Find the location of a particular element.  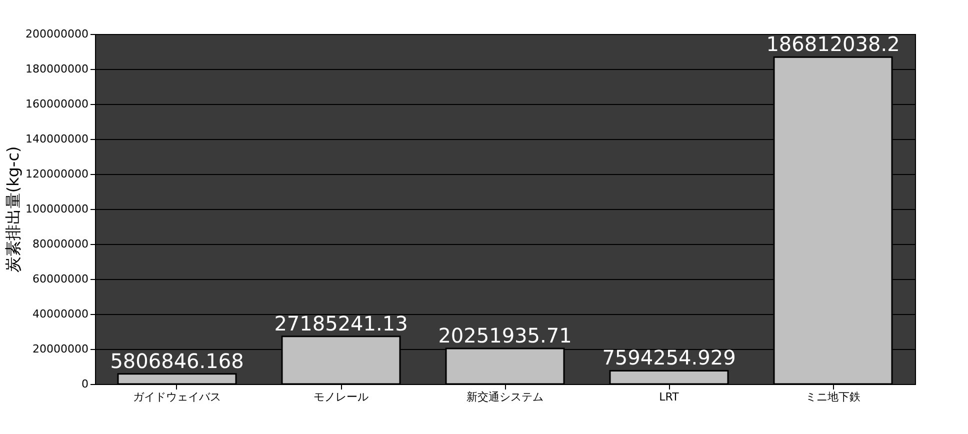

y-tick-label: 80000000 is located at coordinates (60, 244).